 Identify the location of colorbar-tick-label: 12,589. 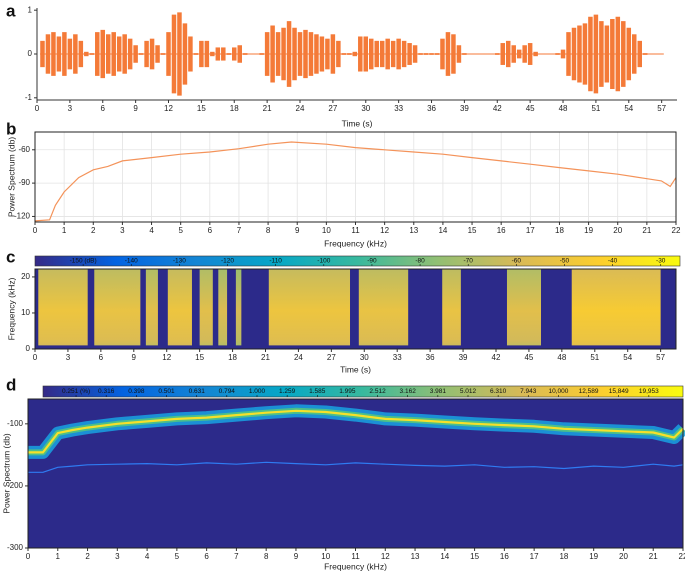
(589, 391).